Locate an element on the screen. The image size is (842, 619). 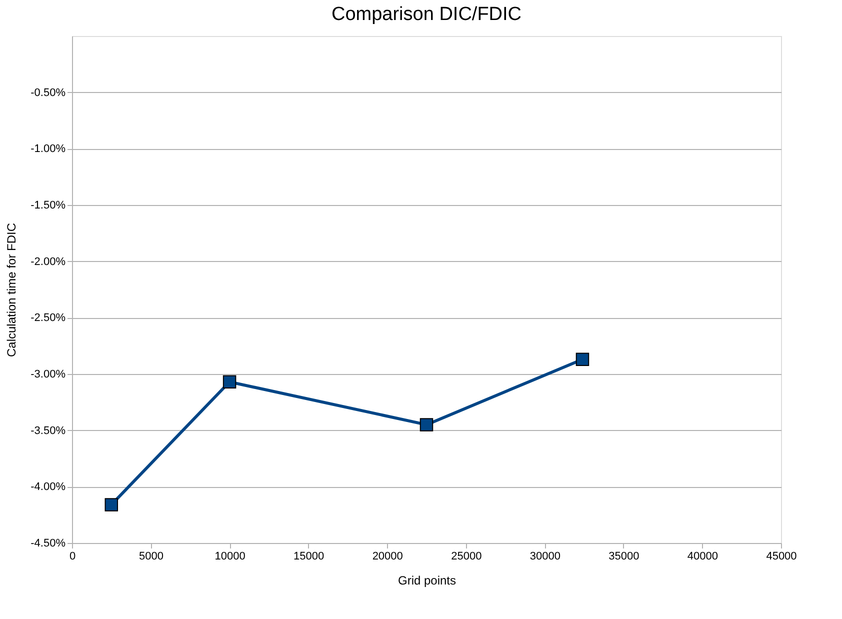
y-tick-label: -4.50% is located at coordinates (48, 544).